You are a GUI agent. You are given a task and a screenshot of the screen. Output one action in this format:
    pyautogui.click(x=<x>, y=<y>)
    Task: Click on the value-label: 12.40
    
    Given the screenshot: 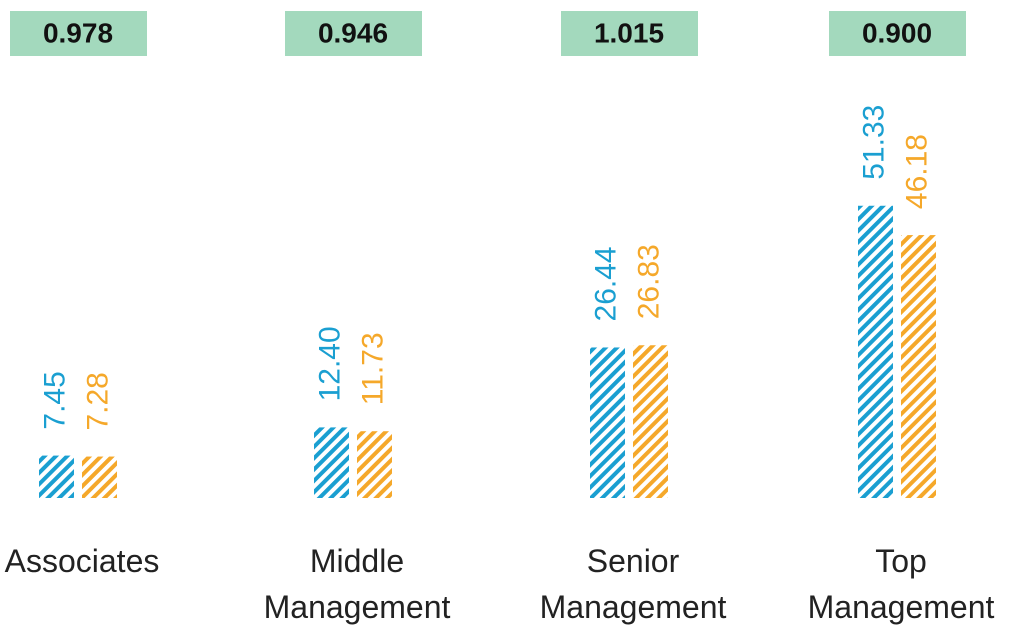 What is the action you would take?
    pyautogui.click(x=329, y=363)
    